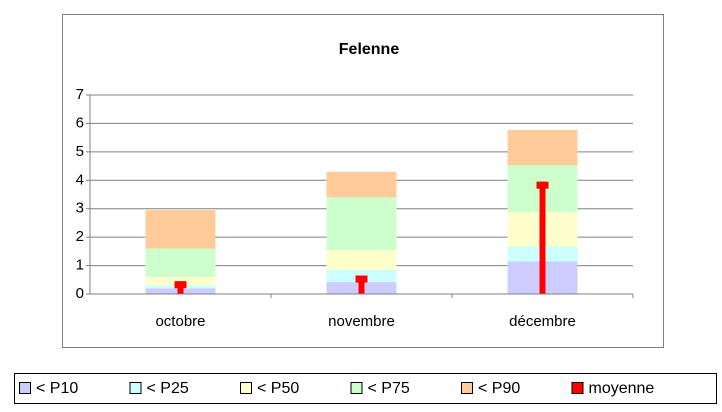 This screenshot has width=722, height=412. Describe the element at coordinates (622, 388) in the screenshot. I see `legend-label: moyenne` at that location.